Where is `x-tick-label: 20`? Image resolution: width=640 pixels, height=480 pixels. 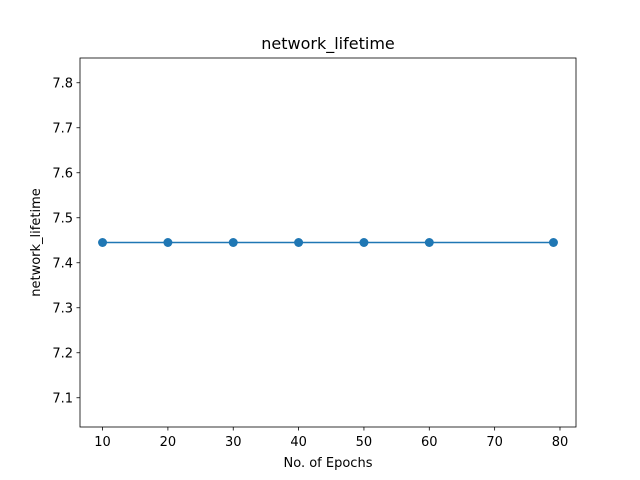
x-tick-label: 20 is located at coordinates (168, 442).